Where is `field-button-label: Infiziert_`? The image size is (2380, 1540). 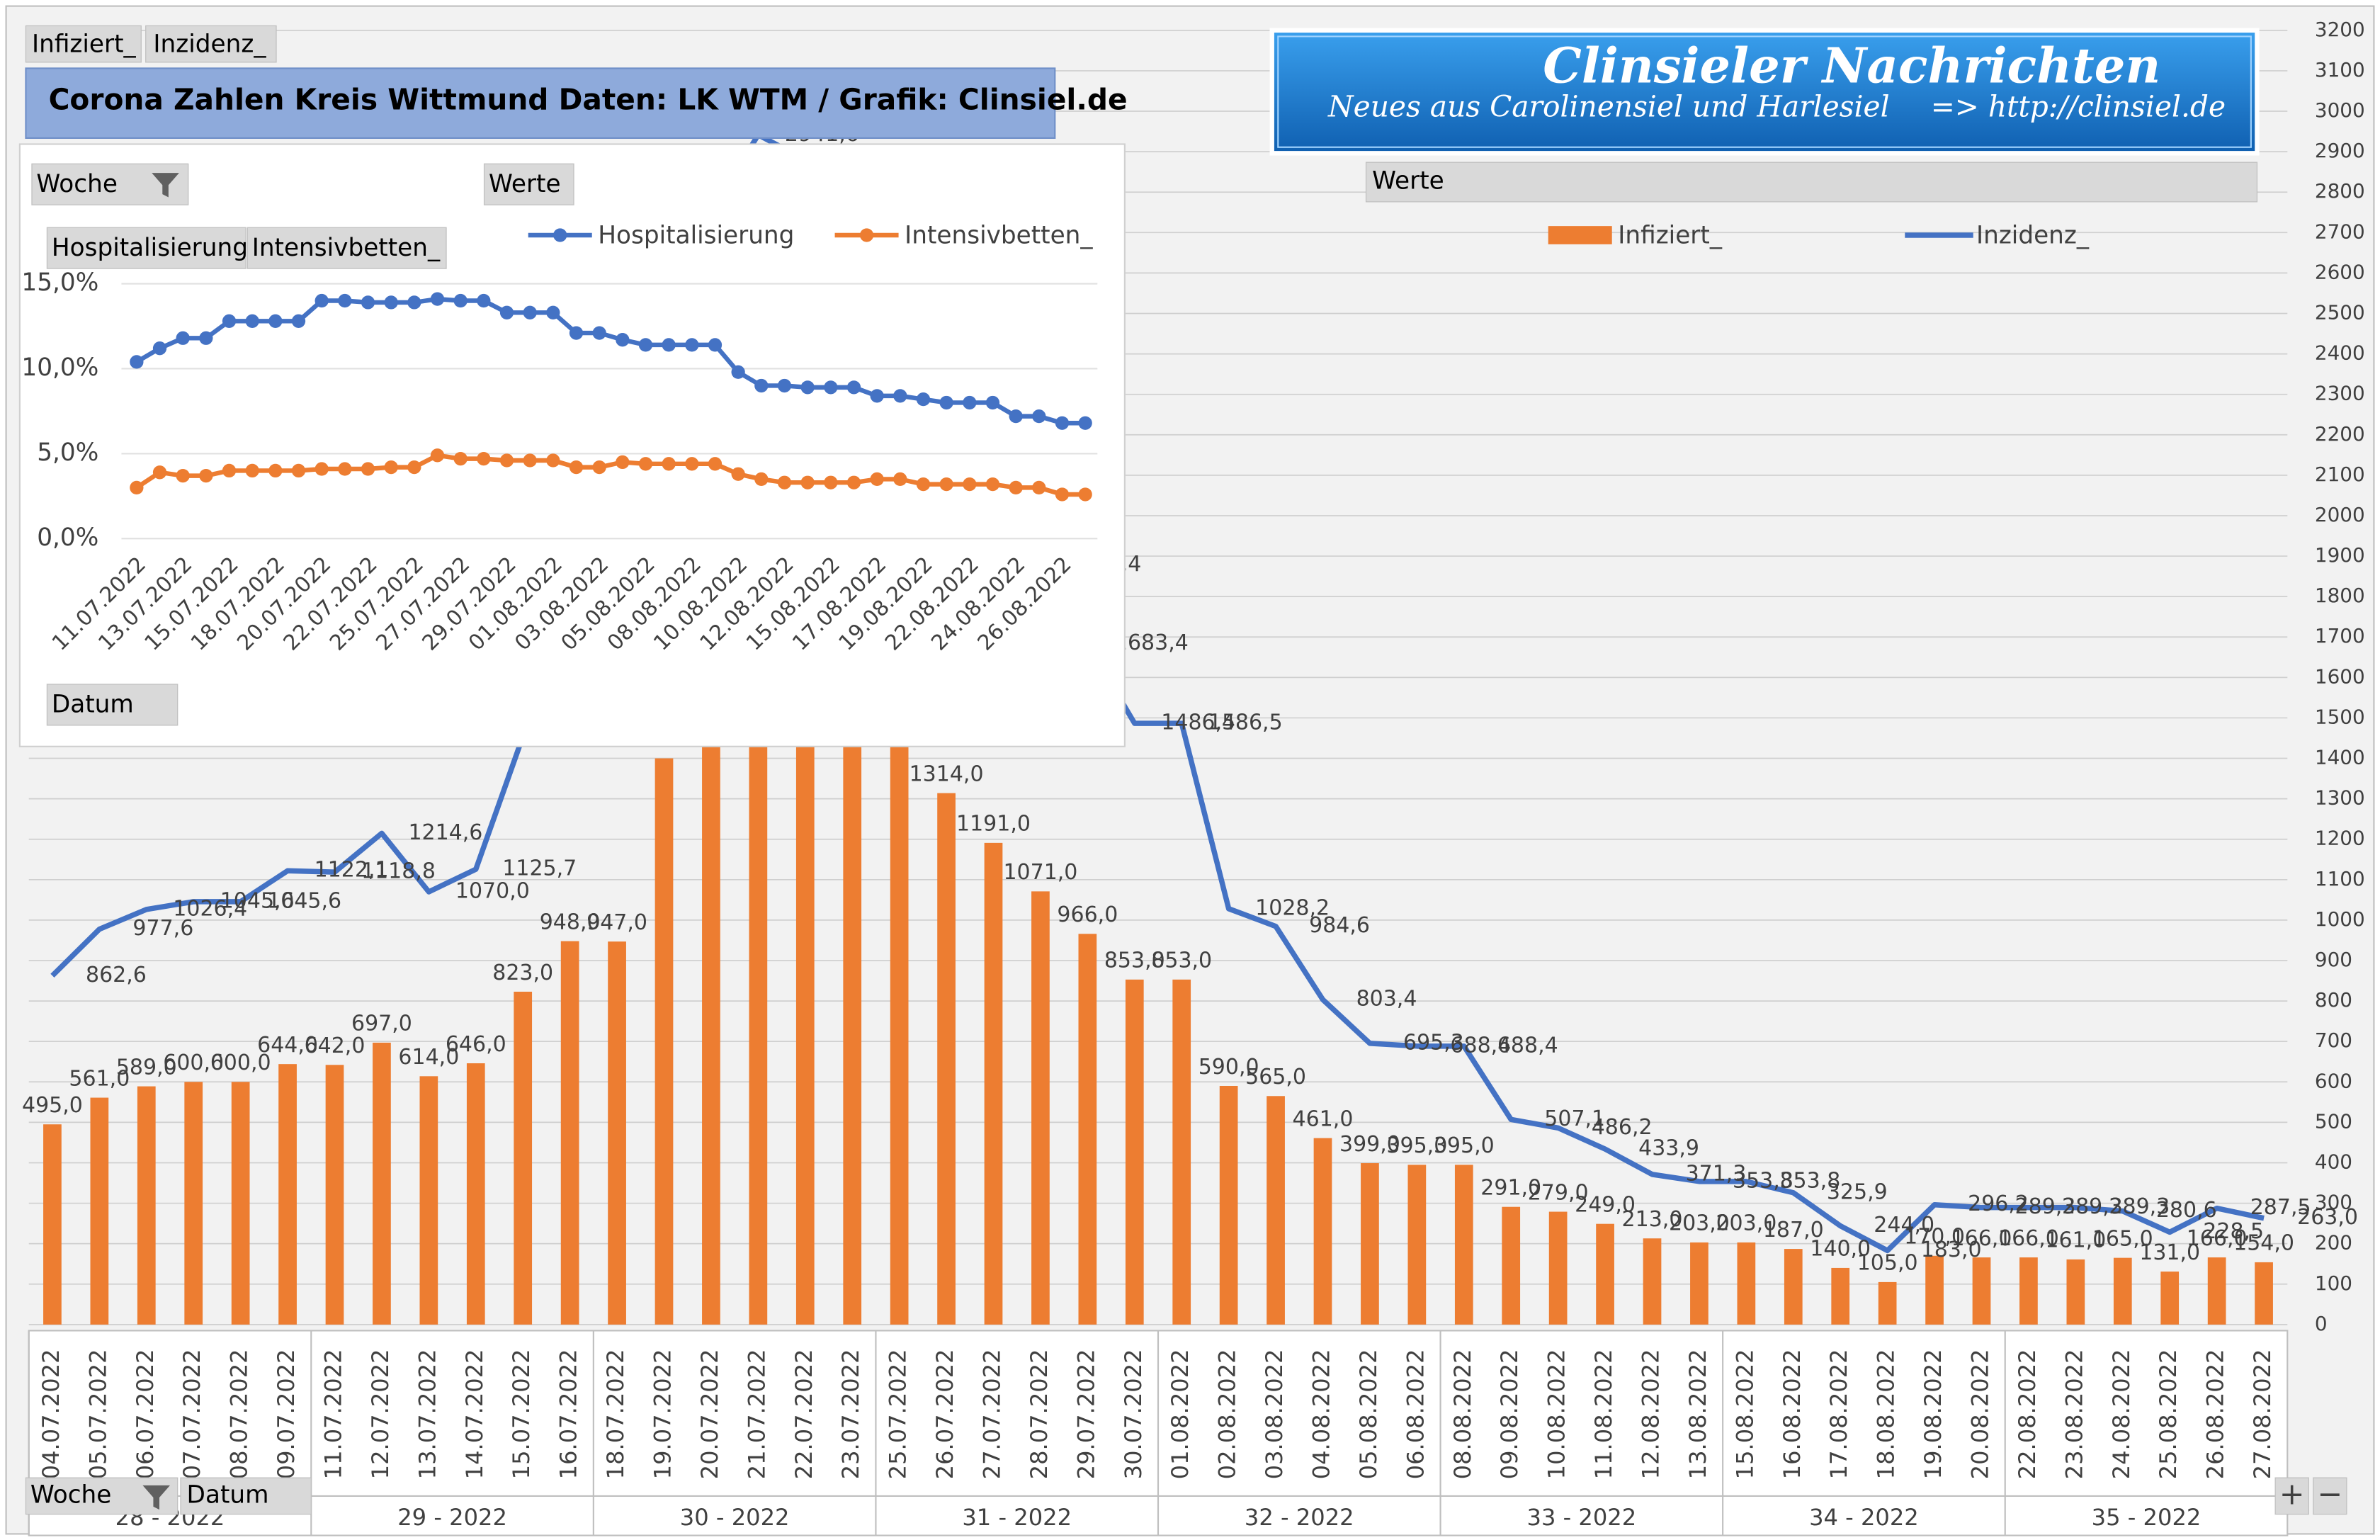 field-button-label: Infiziert_ is located at coordinates (84, 44).